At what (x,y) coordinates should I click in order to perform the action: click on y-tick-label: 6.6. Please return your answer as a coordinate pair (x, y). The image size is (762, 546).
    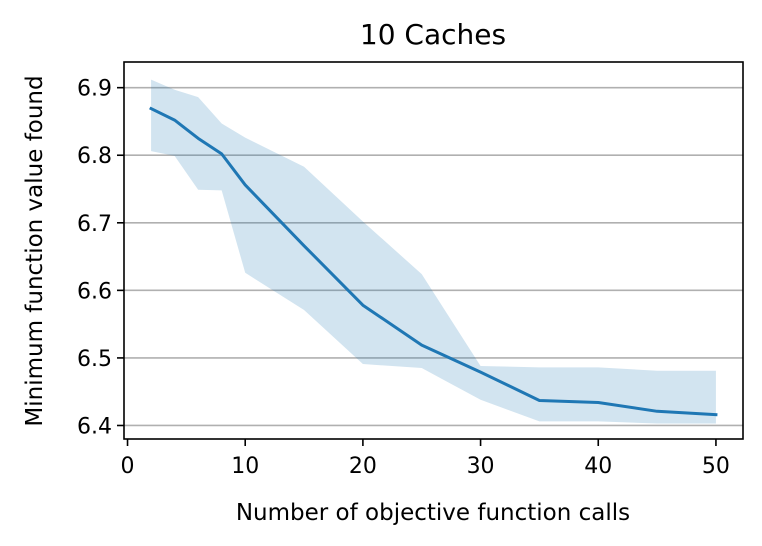
    Looking at the image, I should click on (94, 291).